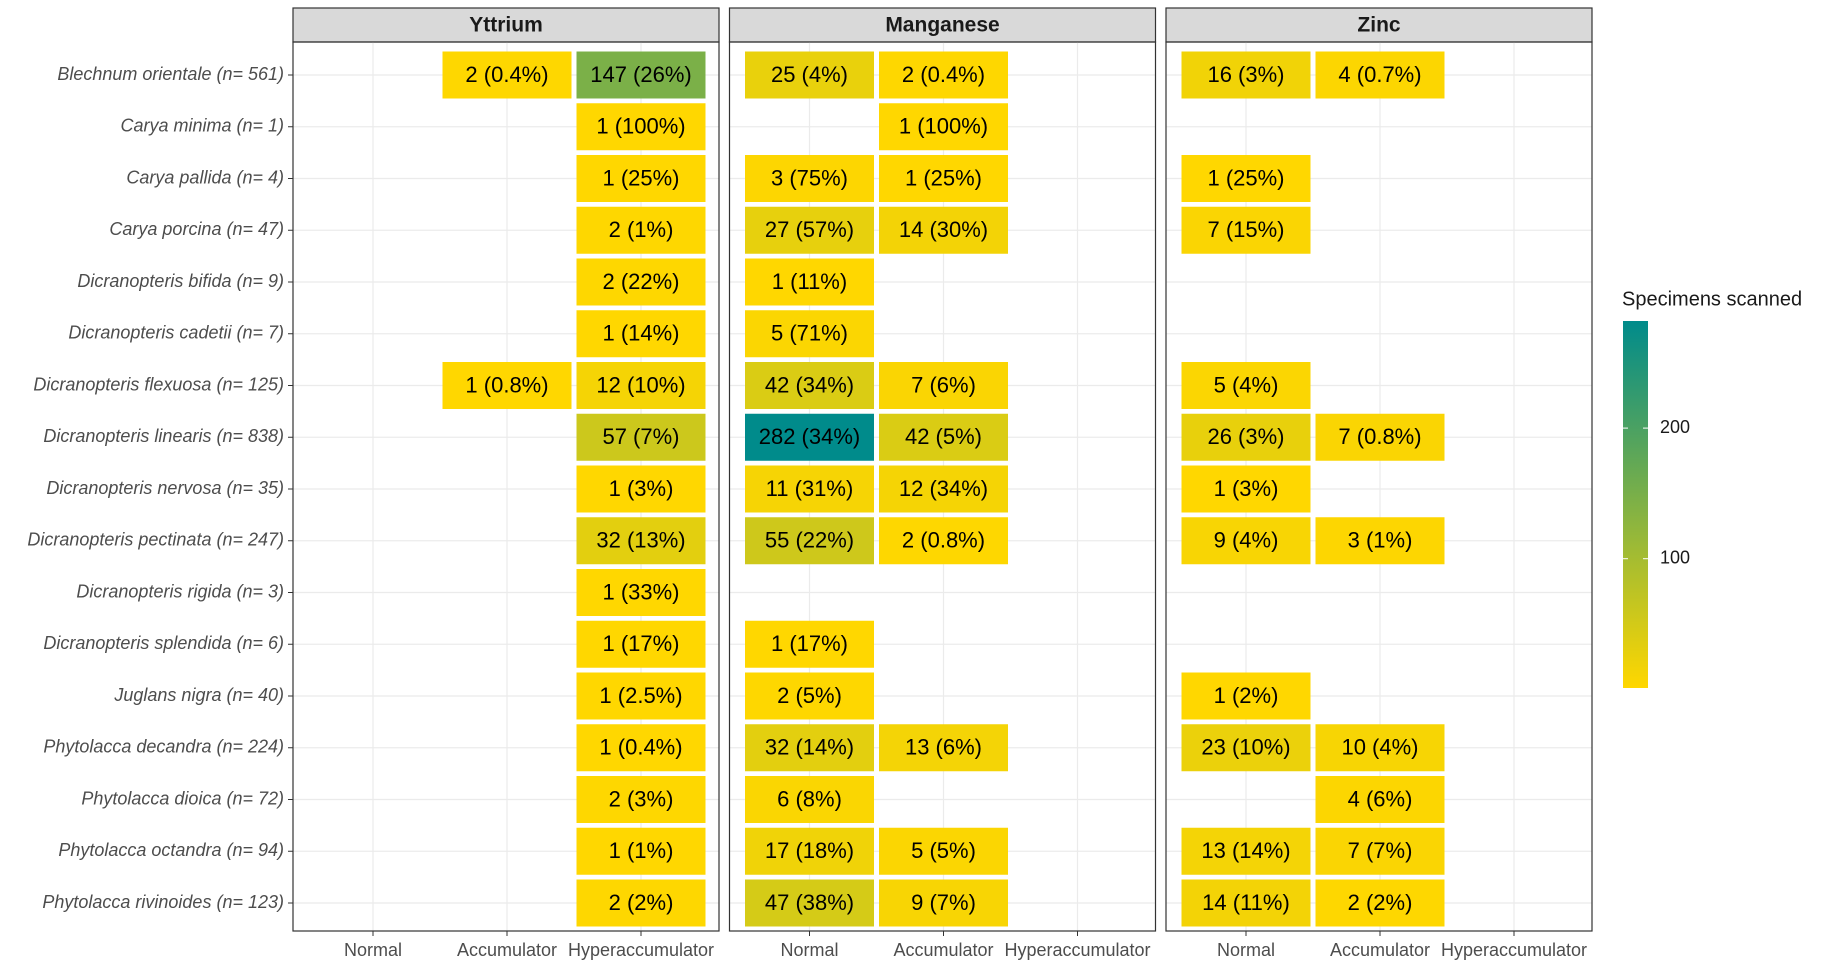 This screenshot has width=1841, height=963. Describe the element at coordinates (182, 798) in the screenshot. I see `y-tick-label: Phytolacca dioica (n= 72)` at that location.